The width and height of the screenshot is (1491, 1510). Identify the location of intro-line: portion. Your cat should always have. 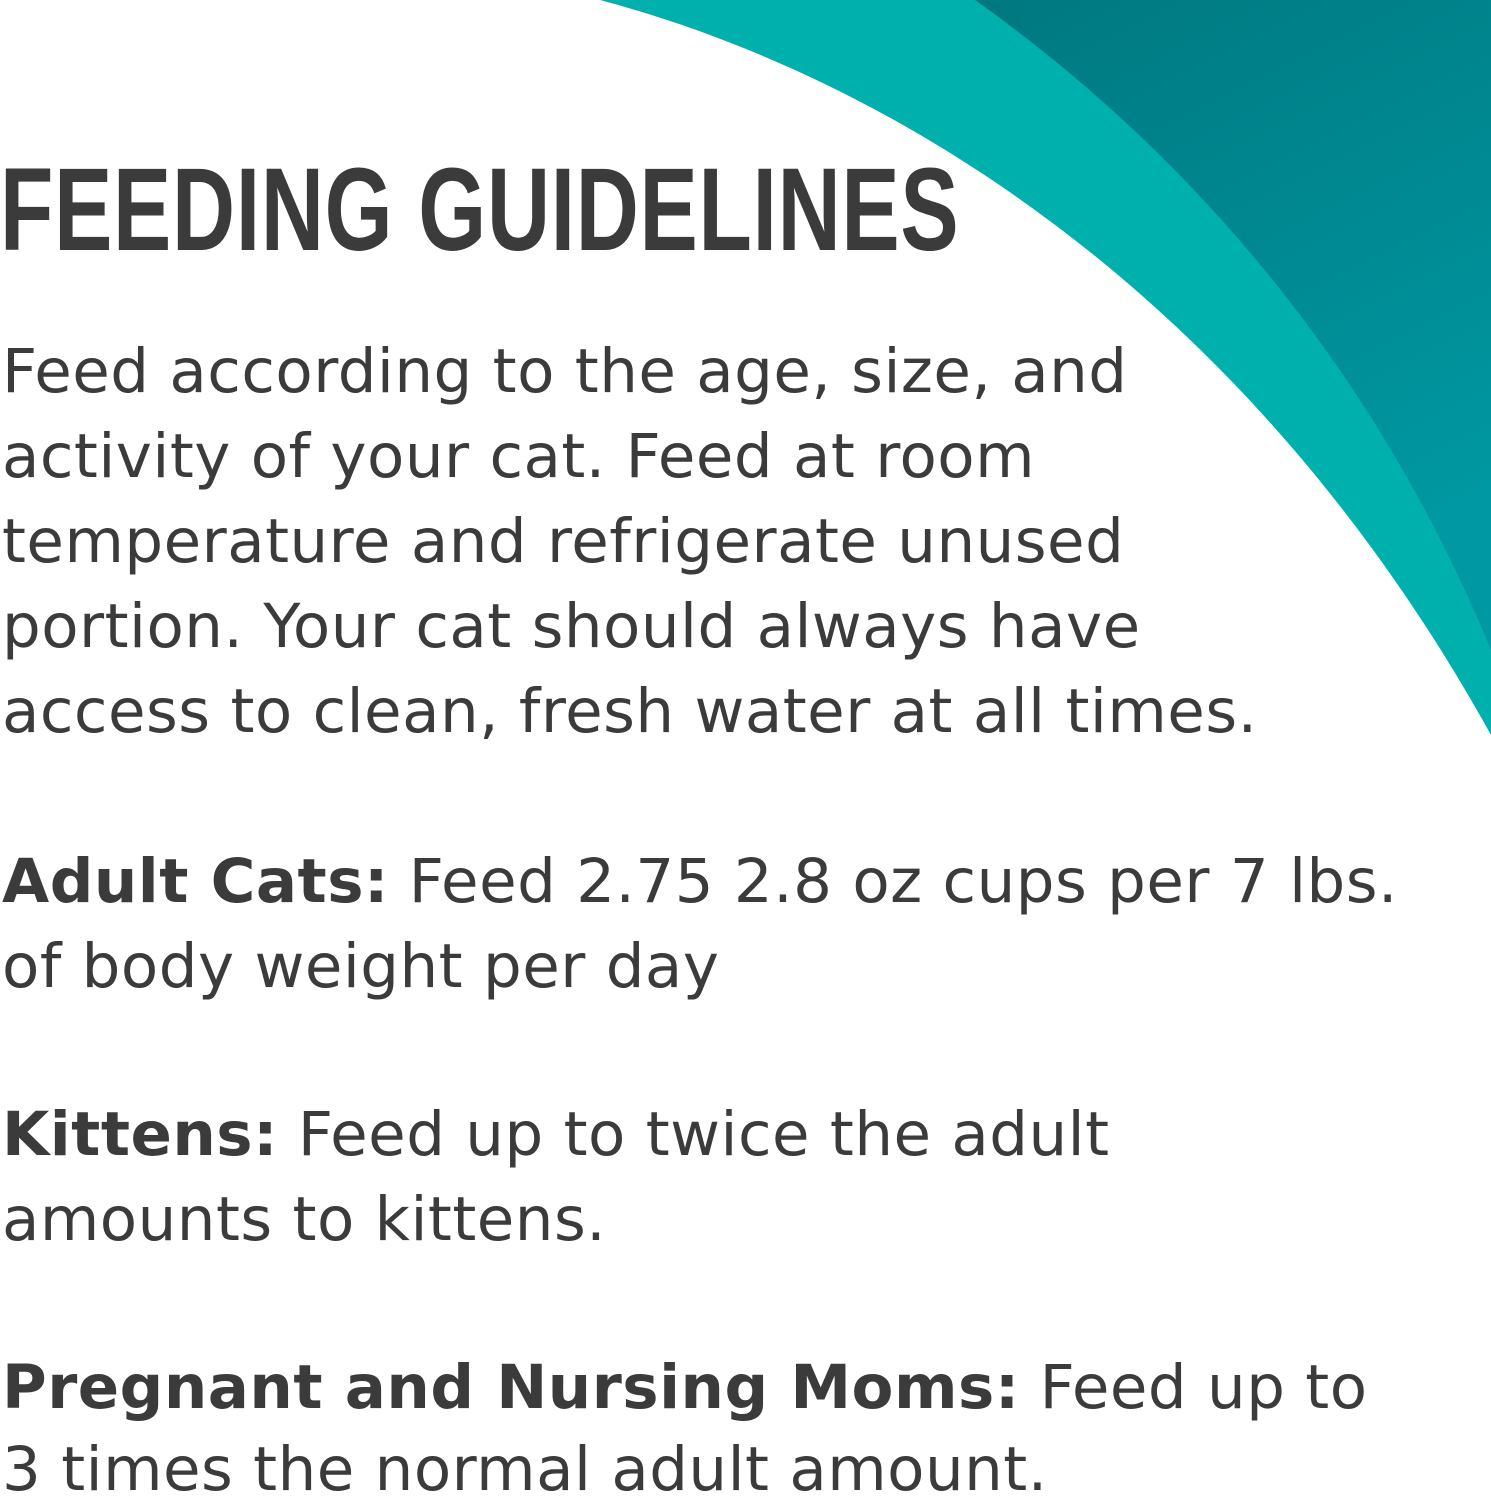
(571, 626).